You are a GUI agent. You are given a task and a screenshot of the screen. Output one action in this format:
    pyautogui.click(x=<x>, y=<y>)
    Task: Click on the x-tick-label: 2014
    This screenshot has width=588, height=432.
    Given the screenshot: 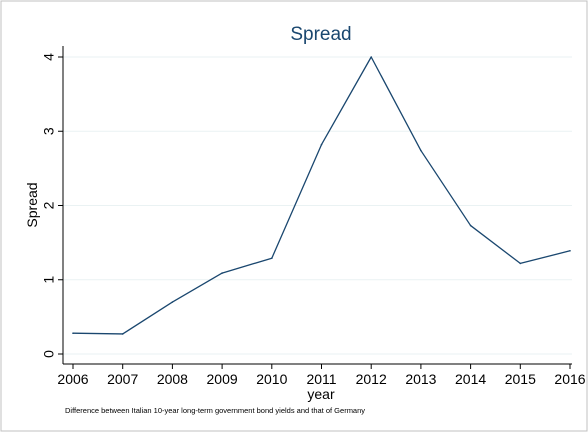 What is the action you would take?
    pyautogui.click(x=470, y=379)
    